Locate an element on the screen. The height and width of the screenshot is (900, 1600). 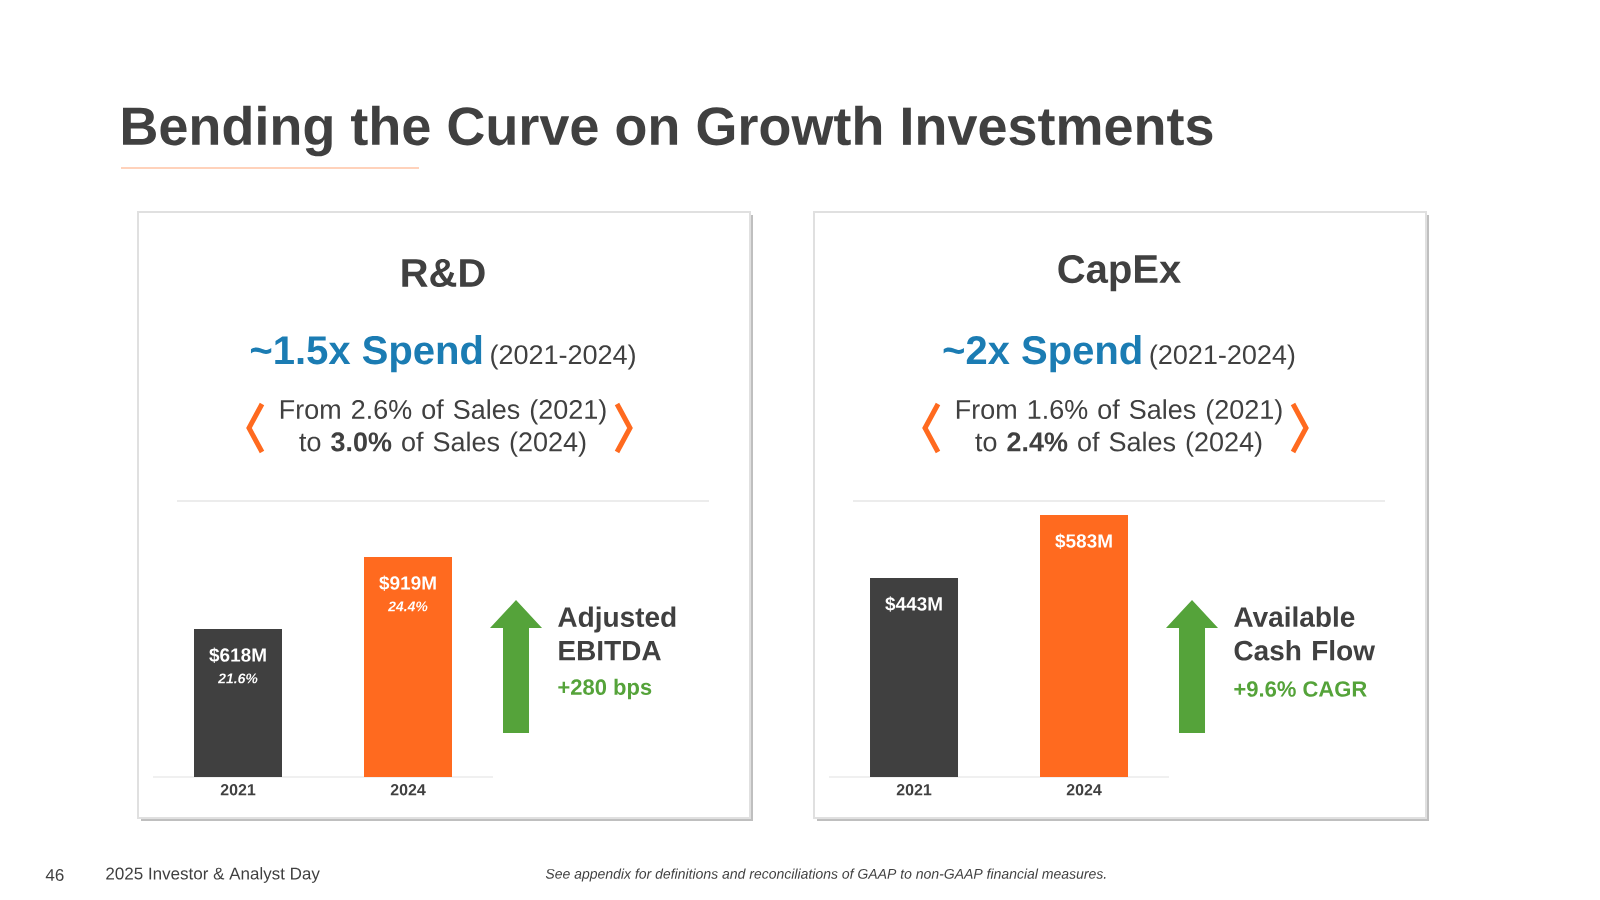
chart-title: CapEx is located at coordinates (1119, 273).